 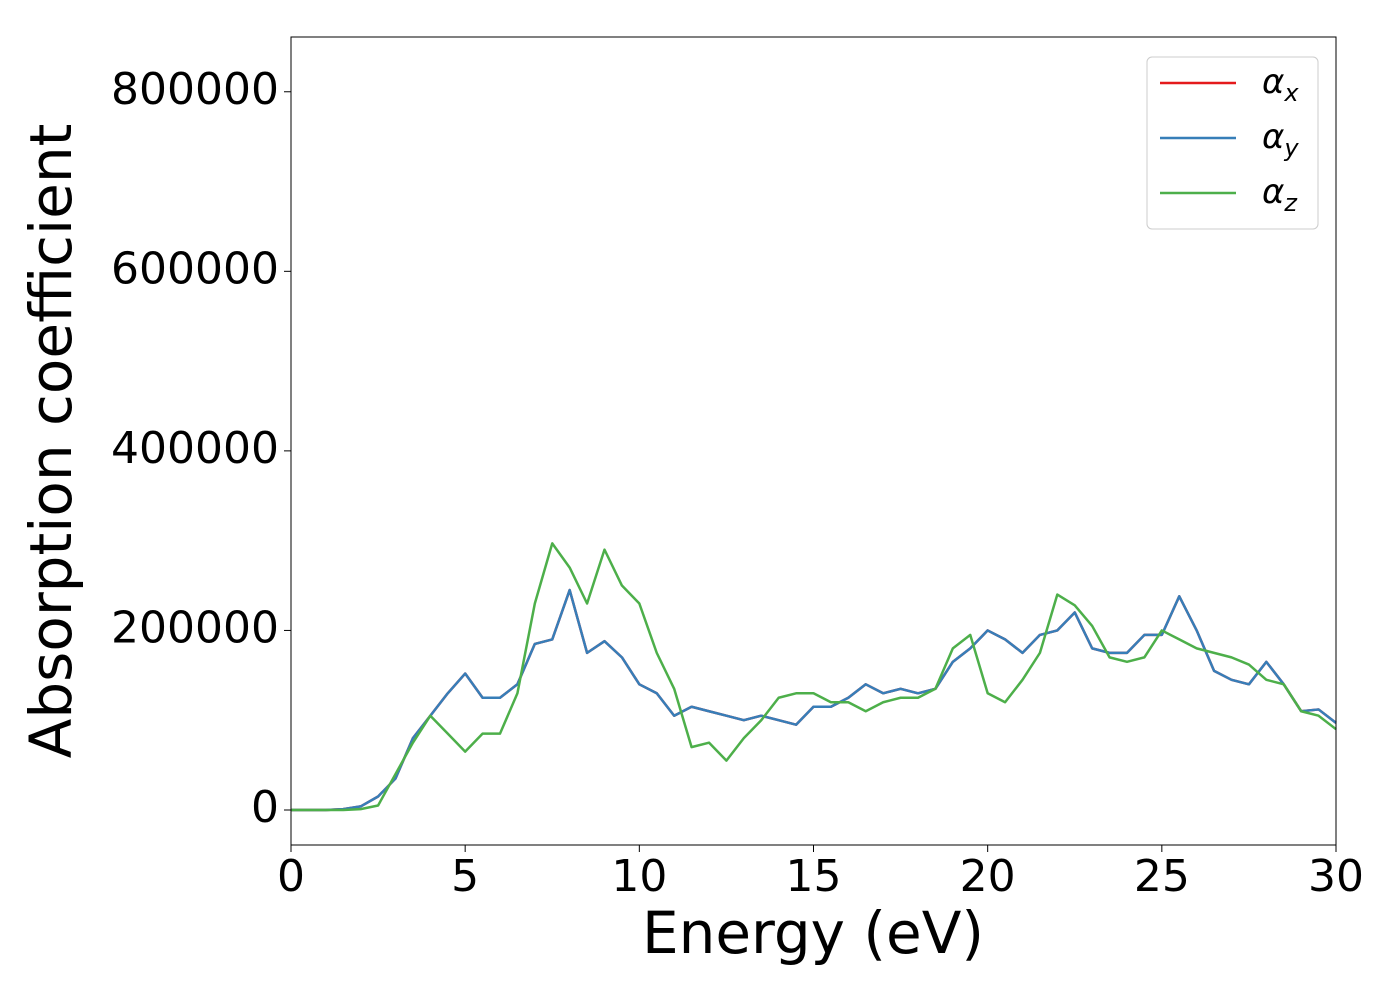 I want to click on legend-label: αy, so click(x=1280, y=139).